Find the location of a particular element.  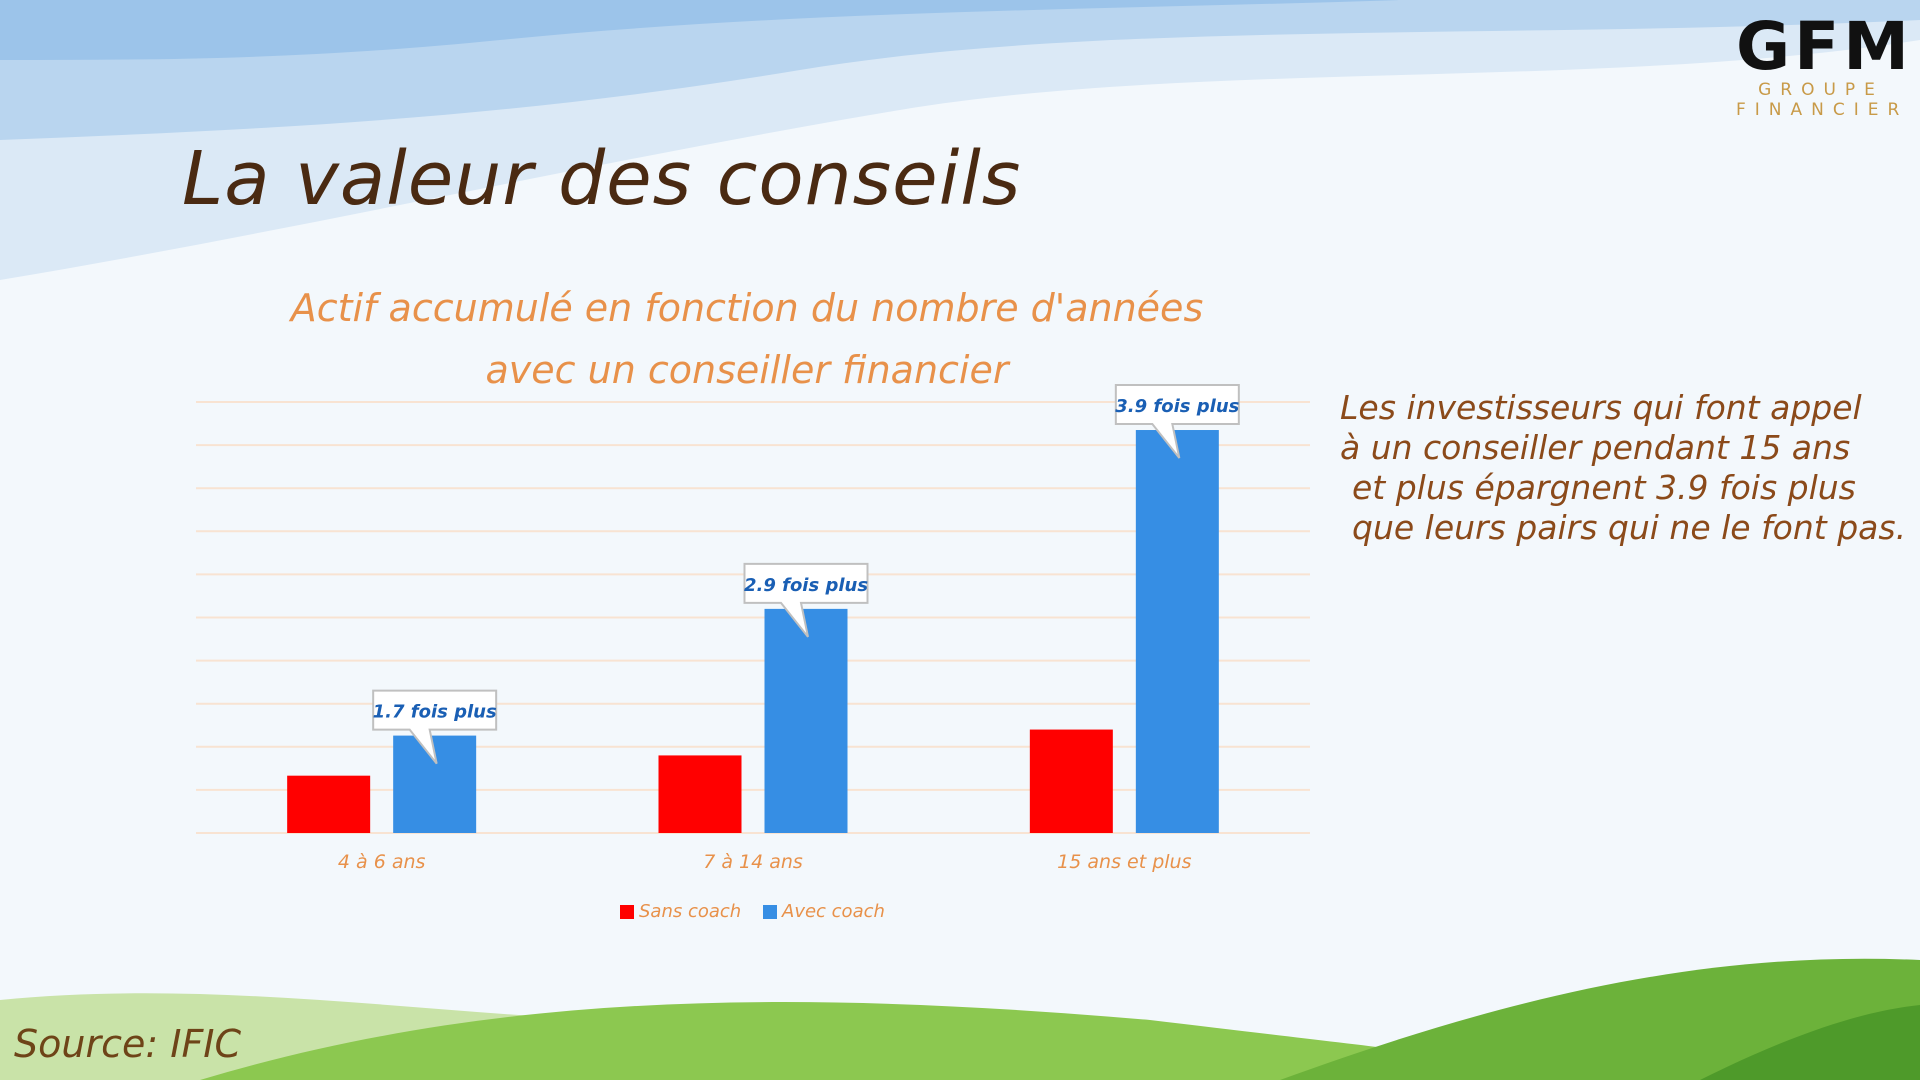

chart-title-line-2: avec un conseiller financier is located at coordinates (747, 370).